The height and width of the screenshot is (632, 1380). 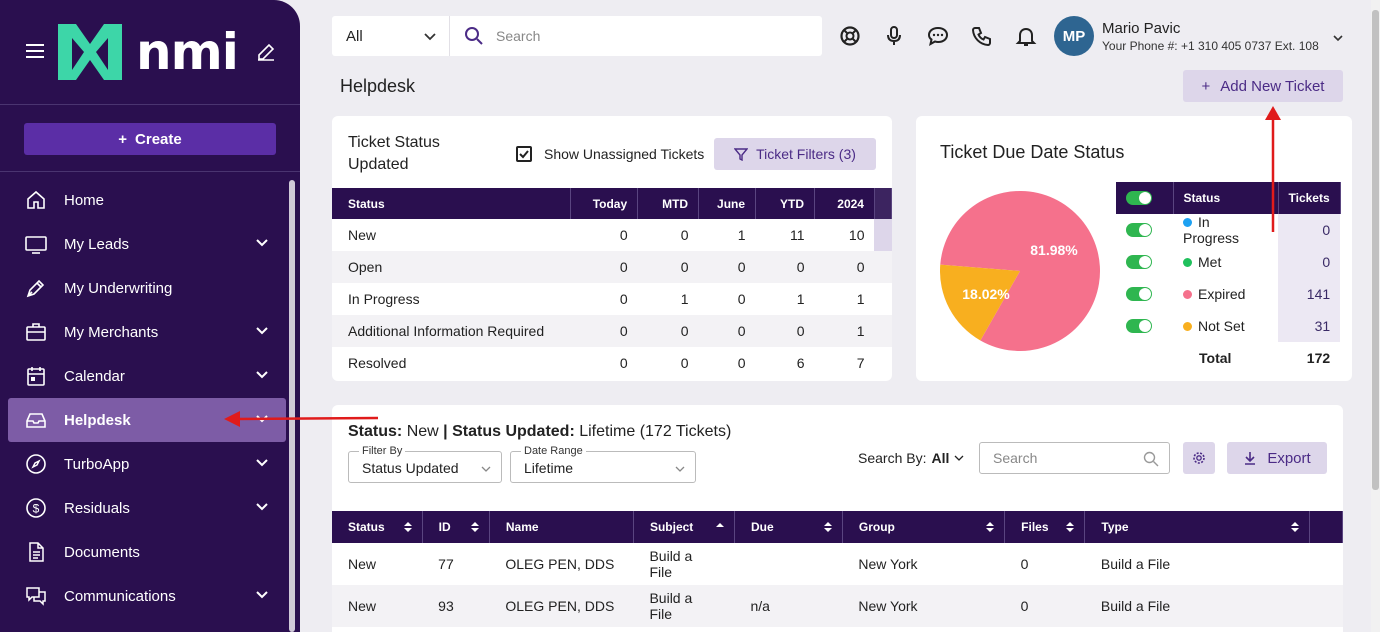 What do you see at coordinates (36, 244) in the screenshot?
I see `monitor-icon` at bounding box center [36, 244].